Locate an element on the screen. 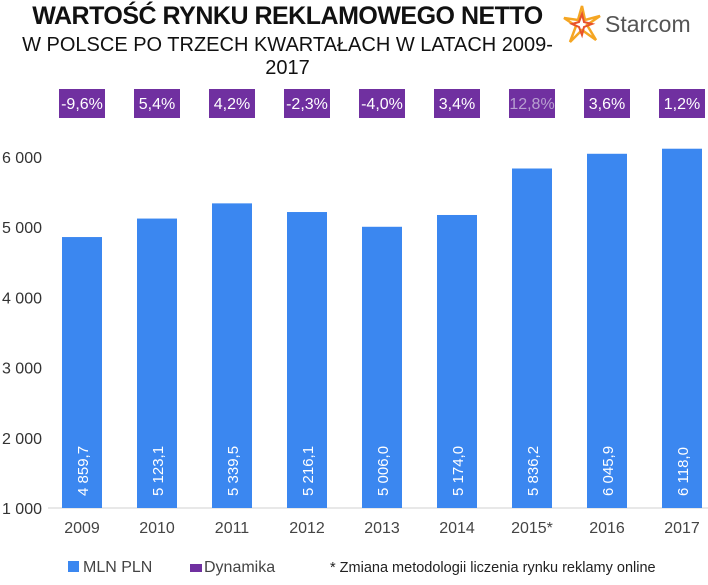 The width and height of the screenshot is (708, 585). bar-value-label: 5 123,1 is located at coordinates (158, 471).